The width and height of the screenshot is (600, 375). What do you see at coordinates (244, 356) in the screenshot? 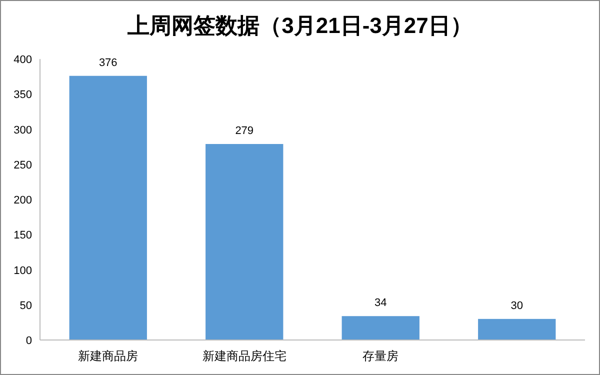
I see `x-tick-label: 新建商品房住宅` at bounding box center [244, 356].